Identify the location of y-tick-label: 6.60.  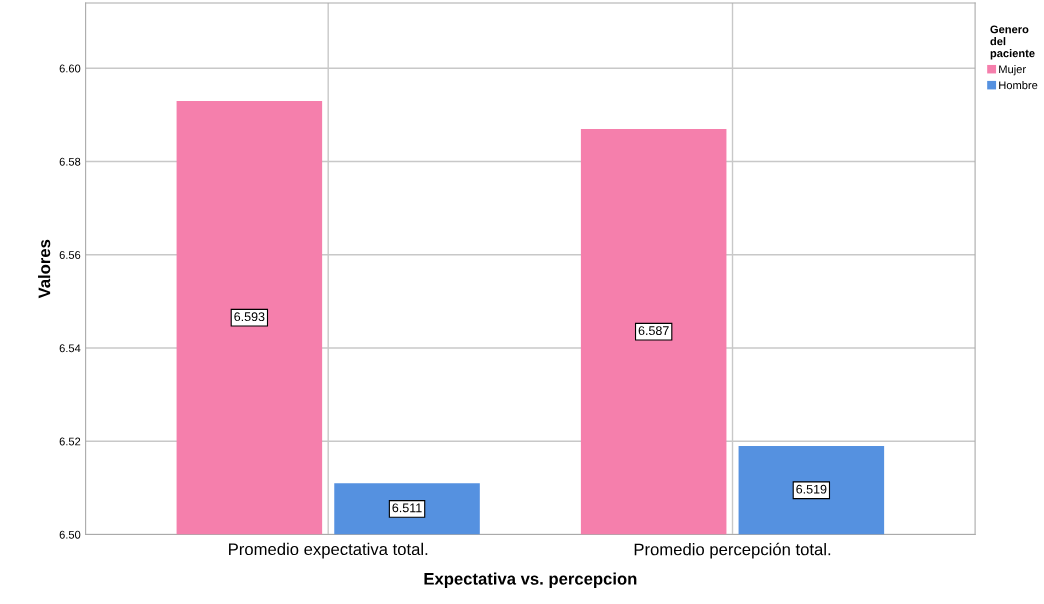
(70, 68).